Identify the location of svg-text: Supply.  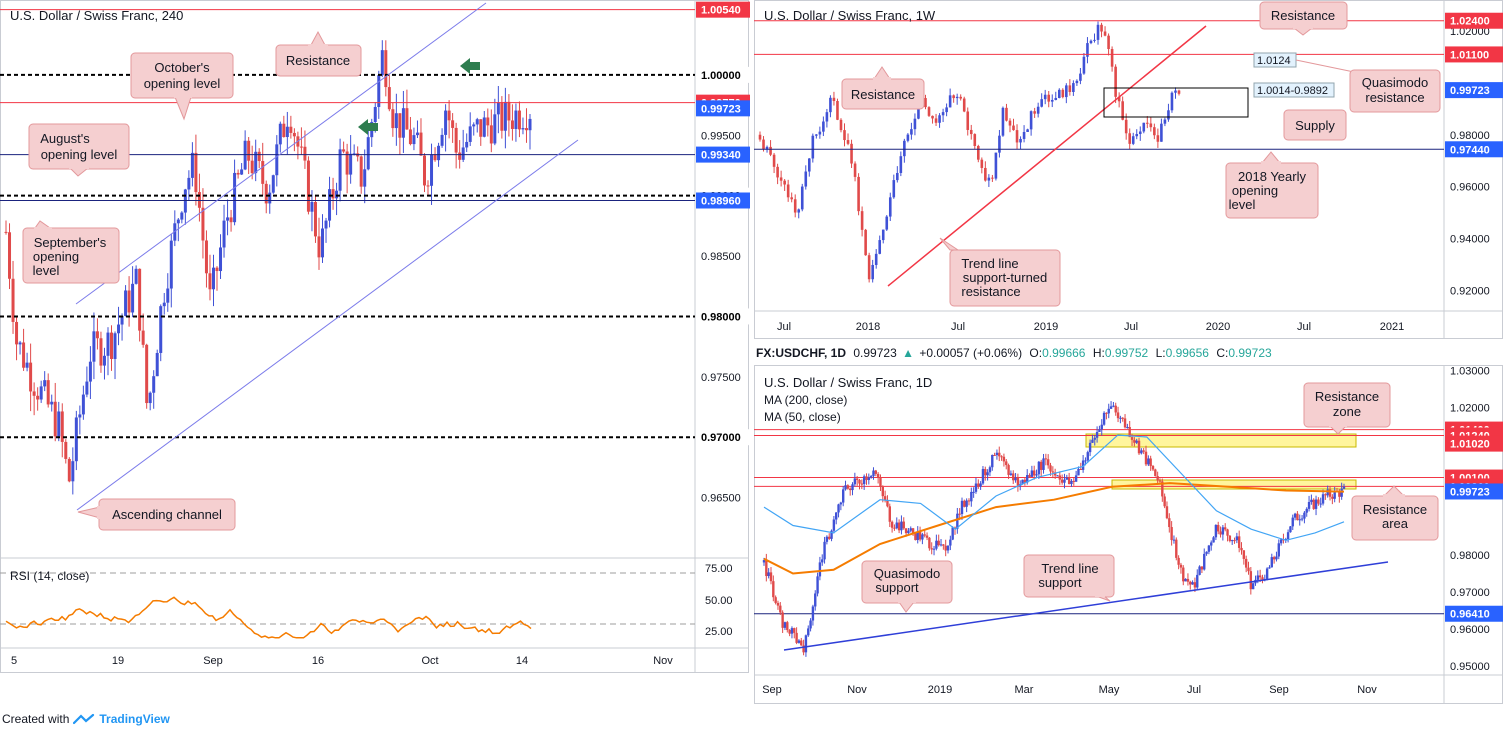
(1315, 125).